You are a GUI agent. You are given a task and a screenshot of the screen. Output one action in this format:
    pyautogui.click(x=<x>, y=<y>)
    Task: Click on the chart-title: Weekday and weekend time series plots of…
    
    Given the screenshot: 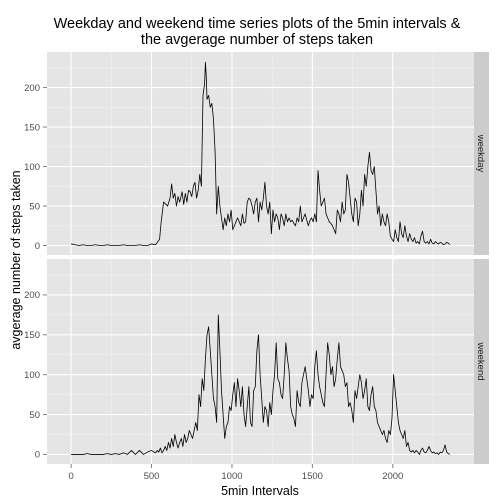 What is the action you would take?
    pyautogui.click(x=257, y=32)
    